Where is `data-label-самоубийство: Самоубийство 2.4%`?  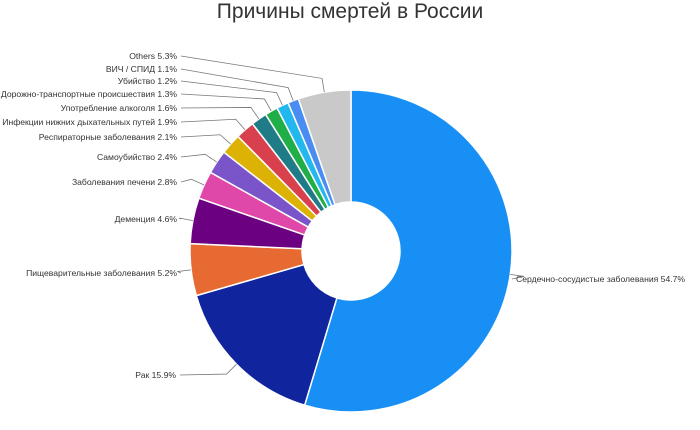
data-label-самоубийство: Самоубийство 2.4% is located at coordinates (137, 157).